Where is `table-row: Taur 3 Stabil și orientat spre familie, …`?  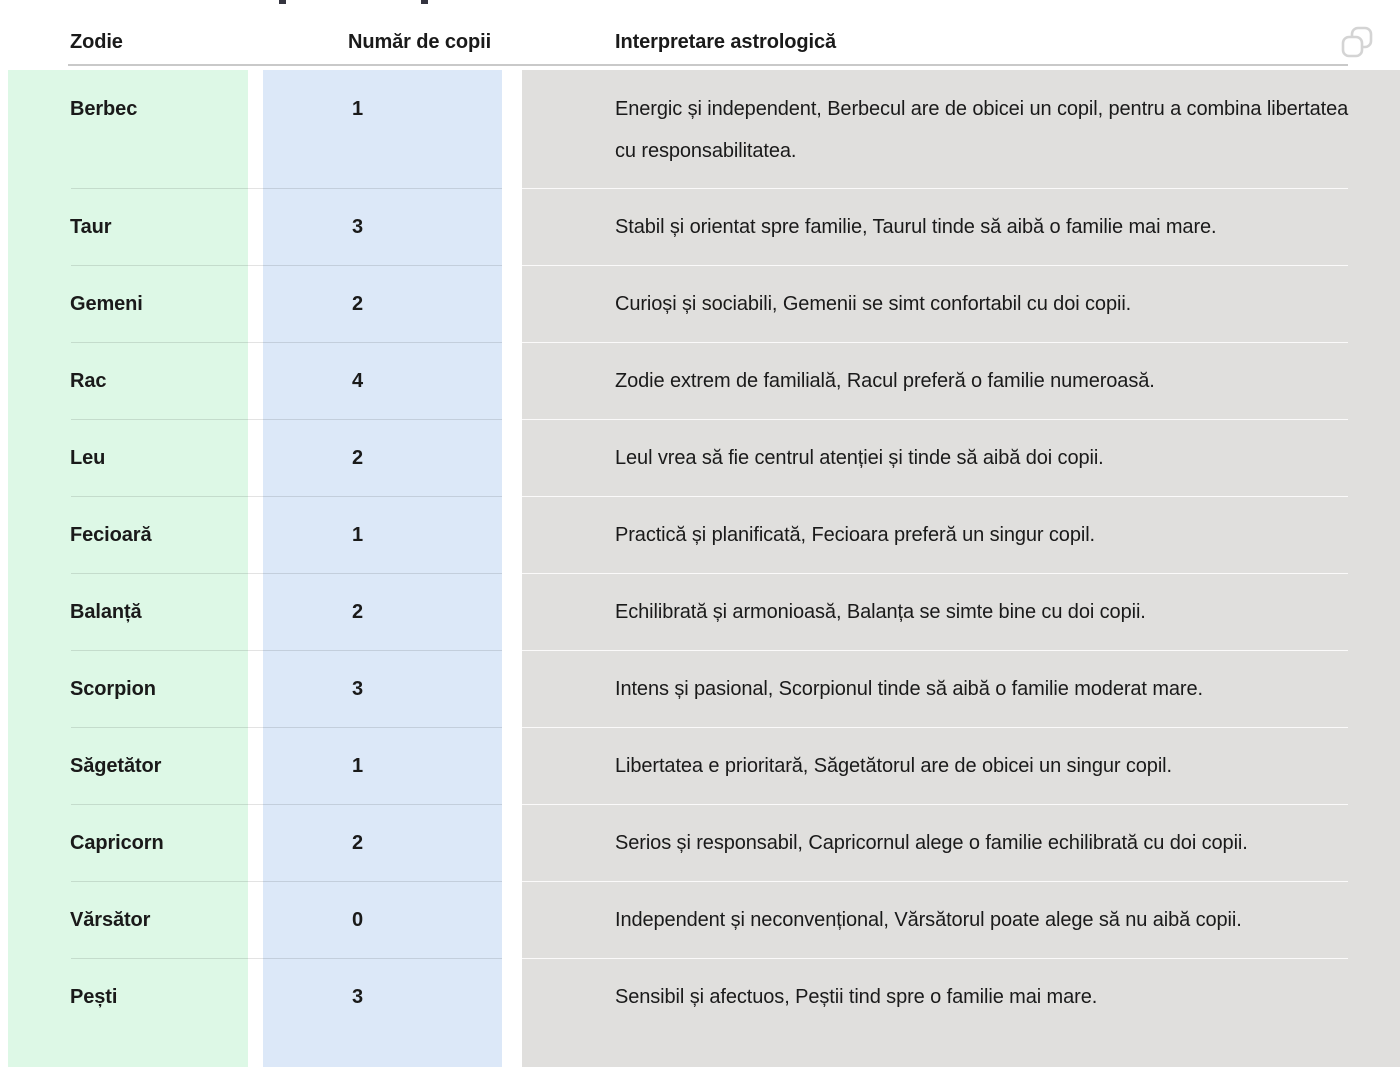 table-row: Taur 3 Stabil și orientat spre familie, … is located at coordinates (700, 226).